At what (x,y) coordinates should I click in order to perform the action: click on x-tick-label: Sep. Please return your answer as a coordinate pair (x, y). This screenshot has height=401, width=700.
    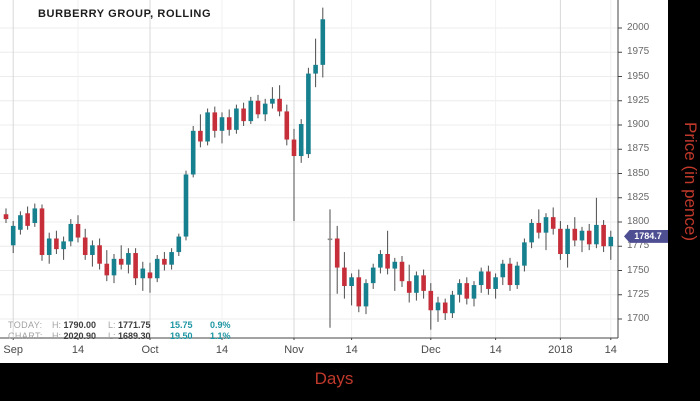
    Looking at the image, I should click on (13, 350).